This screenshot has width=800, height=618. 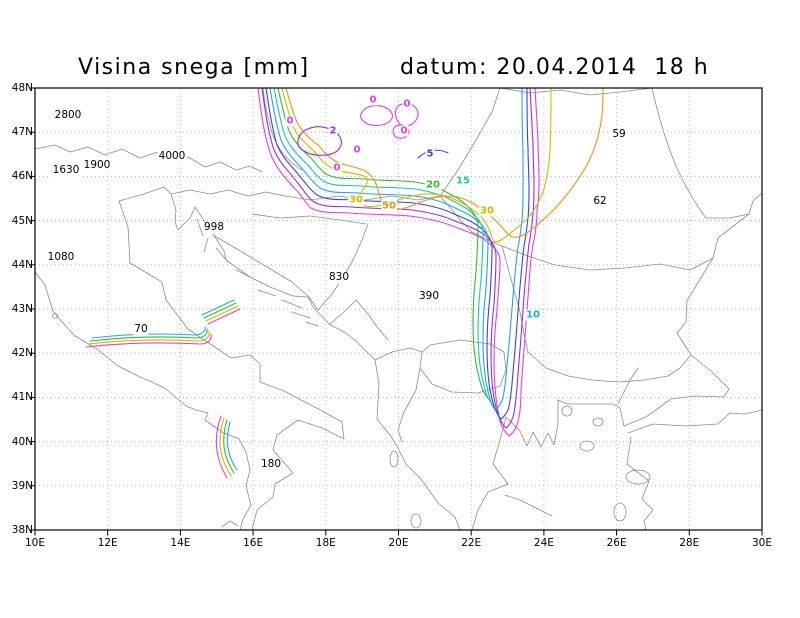 What do you see at coordinates (282, 129) in the screenshot?
I see `austria-hungary-border` at bounding box center [282, 129].